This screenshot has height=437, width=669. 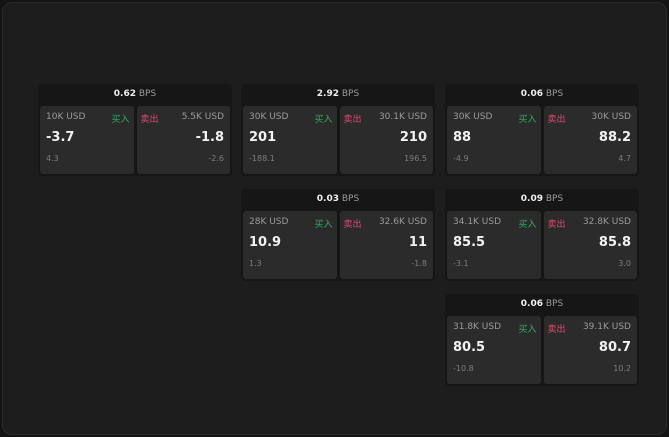 I want to click on buy-button: 34.1K USD 买入 85.5 -3.1, so click(x=494, y=245).